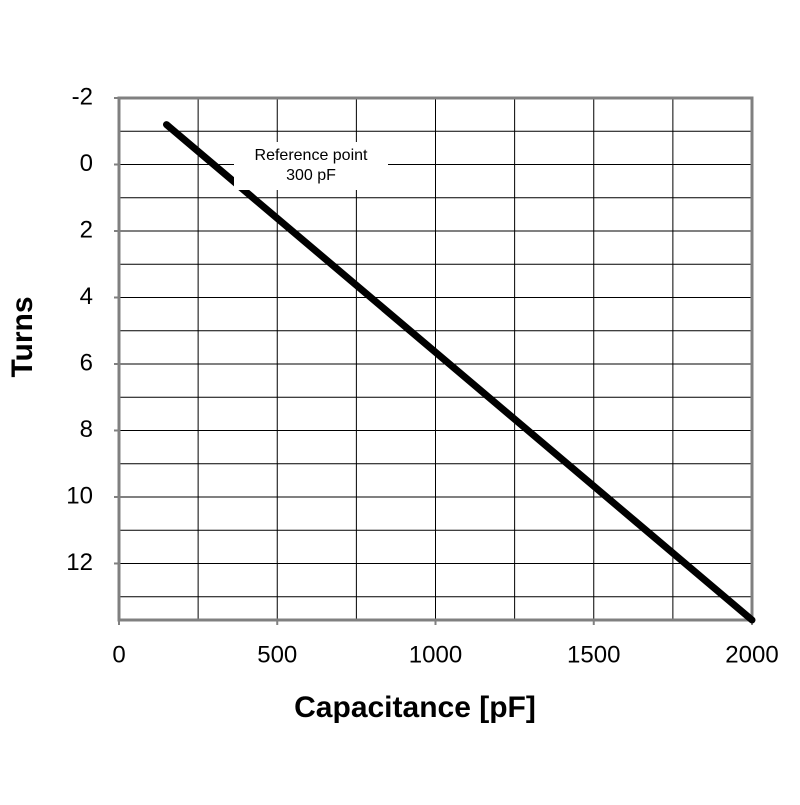 The image size is (800, 805). I want to click on y-tick-label: 8, so click(86, 429).